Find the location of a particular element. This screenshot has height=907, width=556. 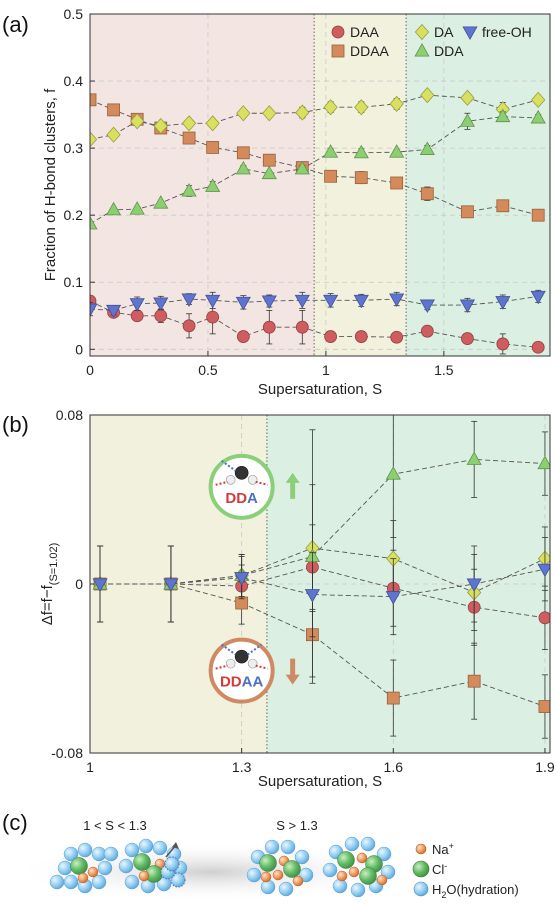

y-tick-label-1: 0 is located at coordinates (79, 584).